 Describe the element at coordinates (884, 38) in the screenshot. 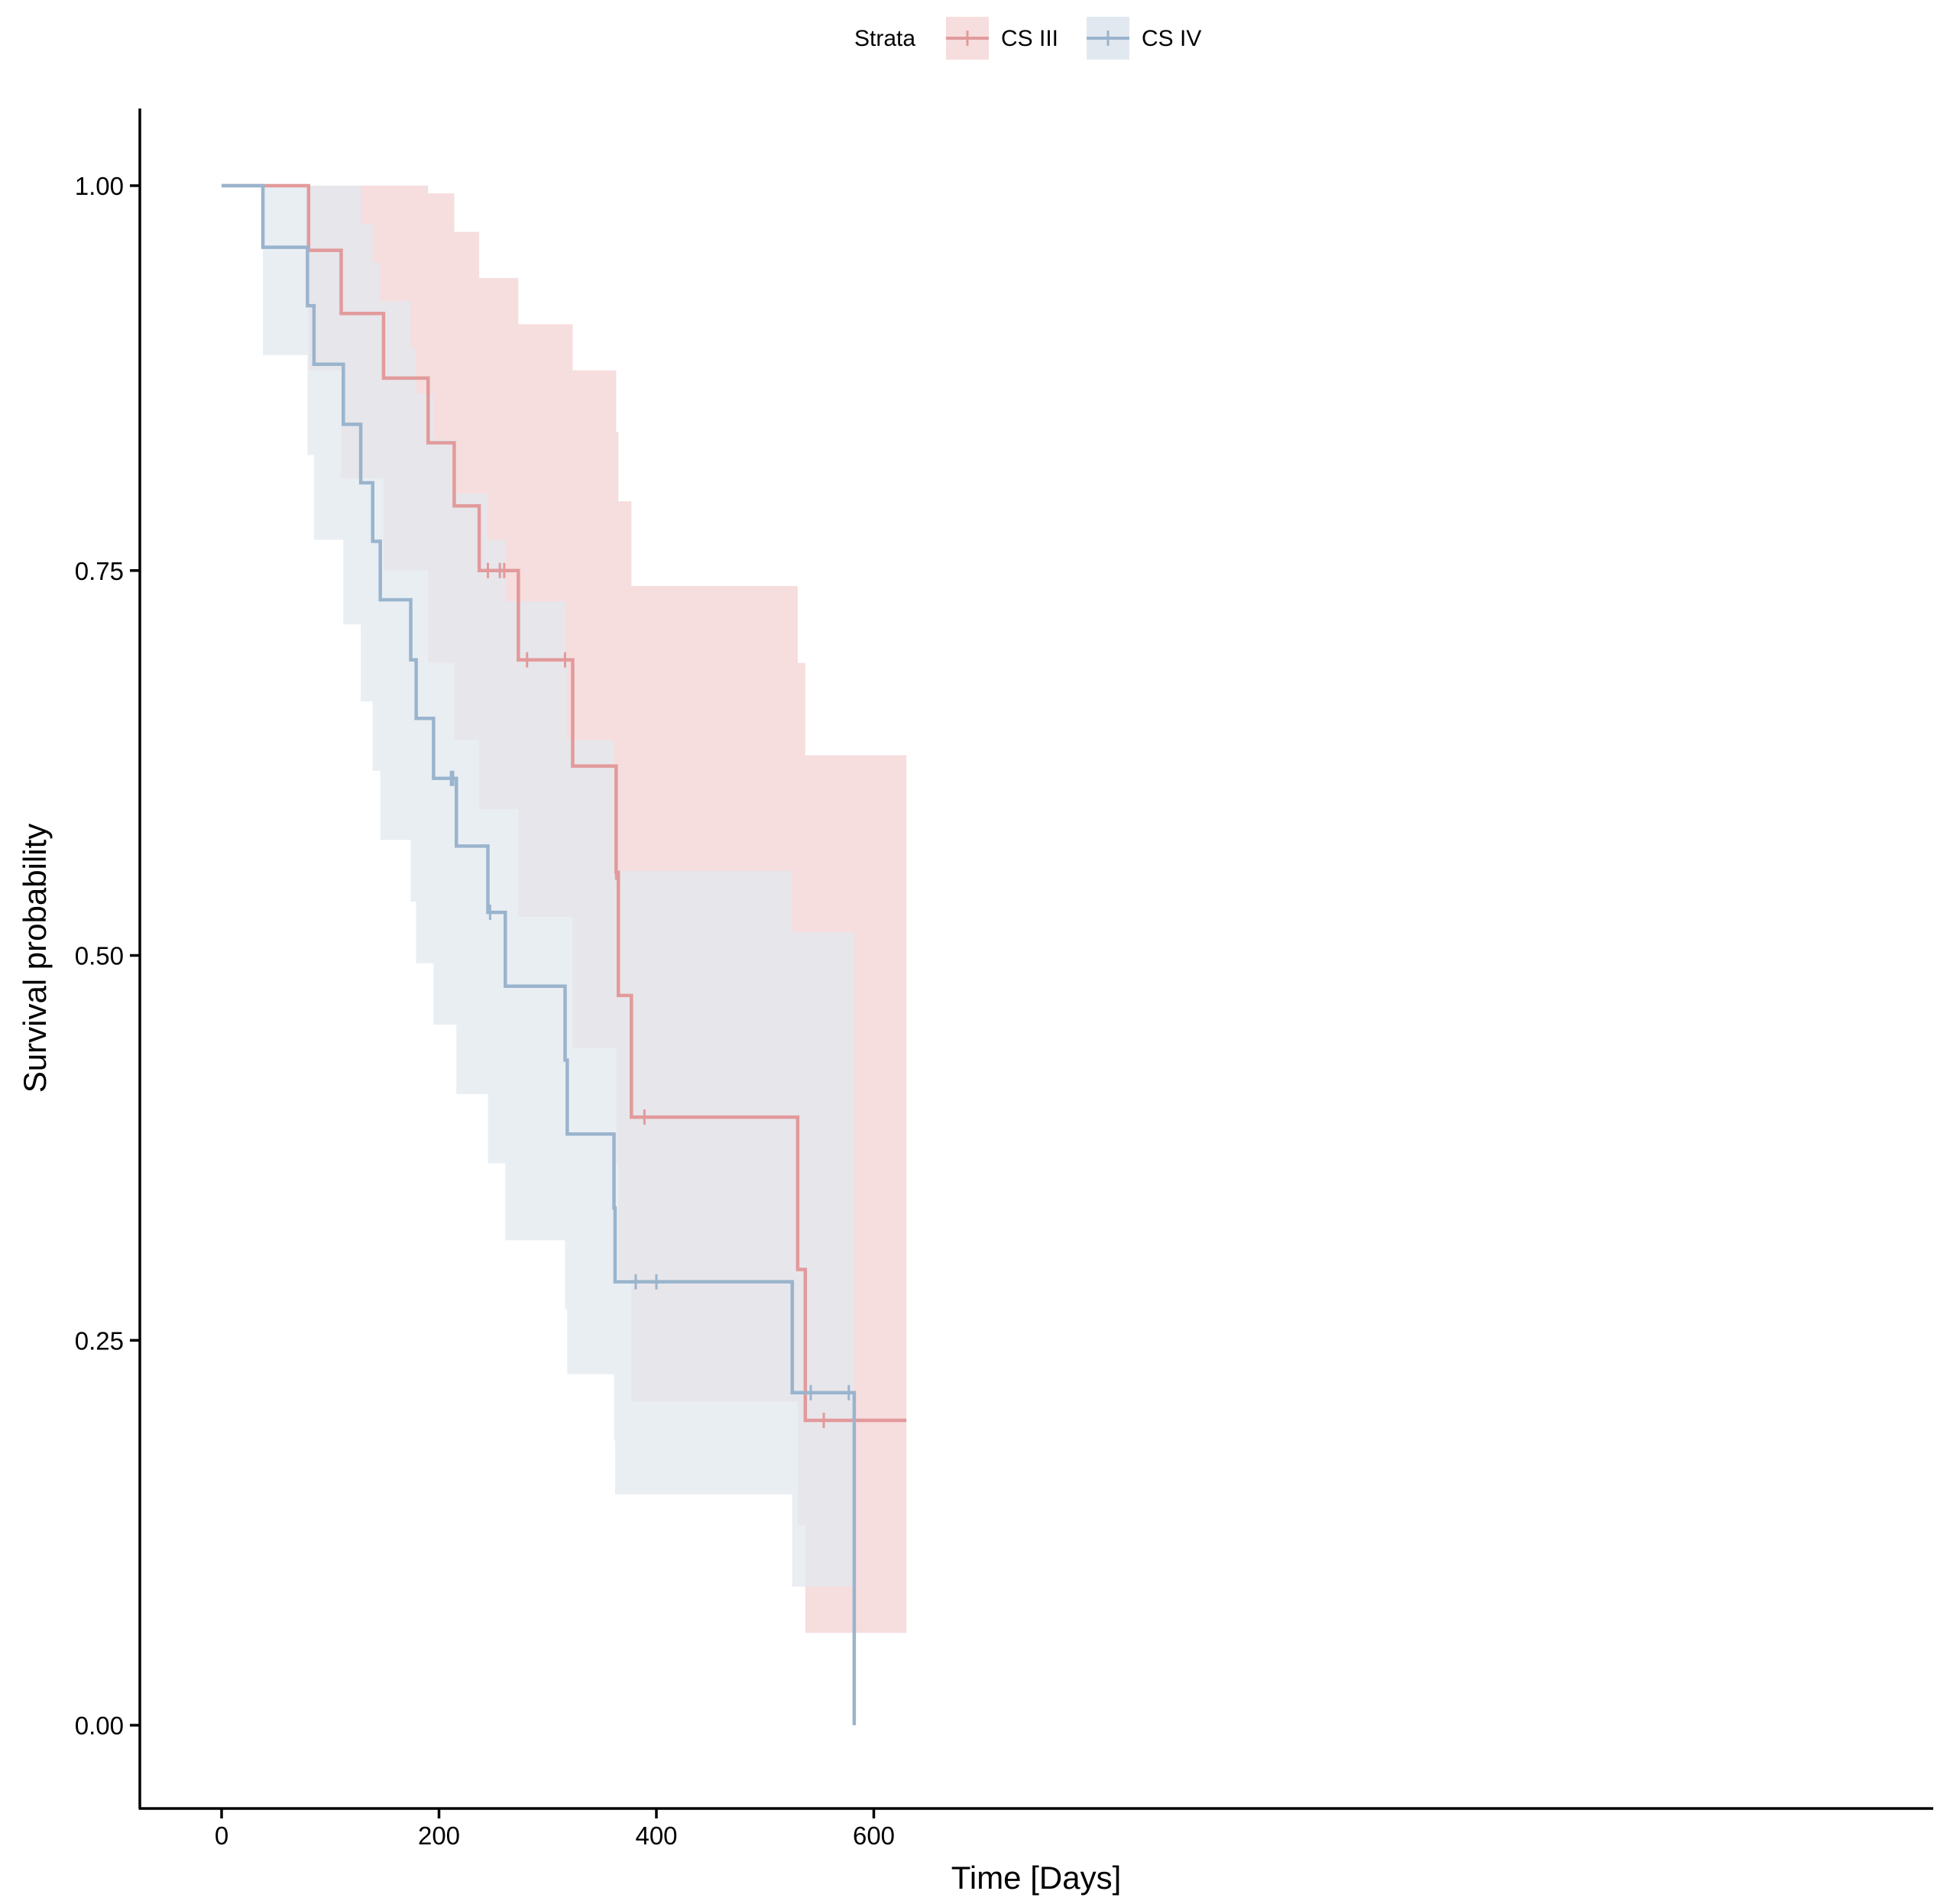

I see `legend-title: Strata` at that location.